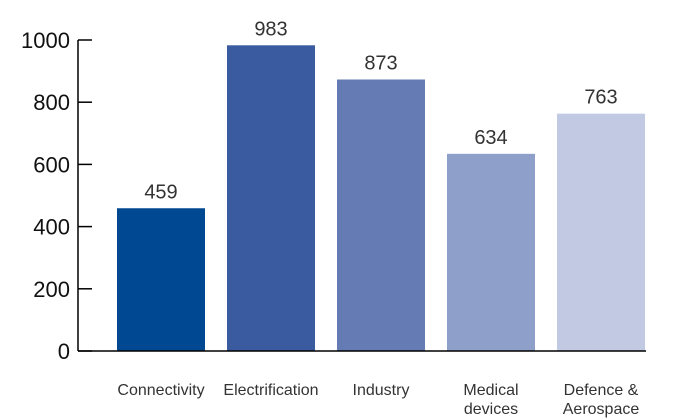  What do you see at coordinates (160, 192) in the screenshot?
I see `data-label: 459` at bounding box center [160, 192].